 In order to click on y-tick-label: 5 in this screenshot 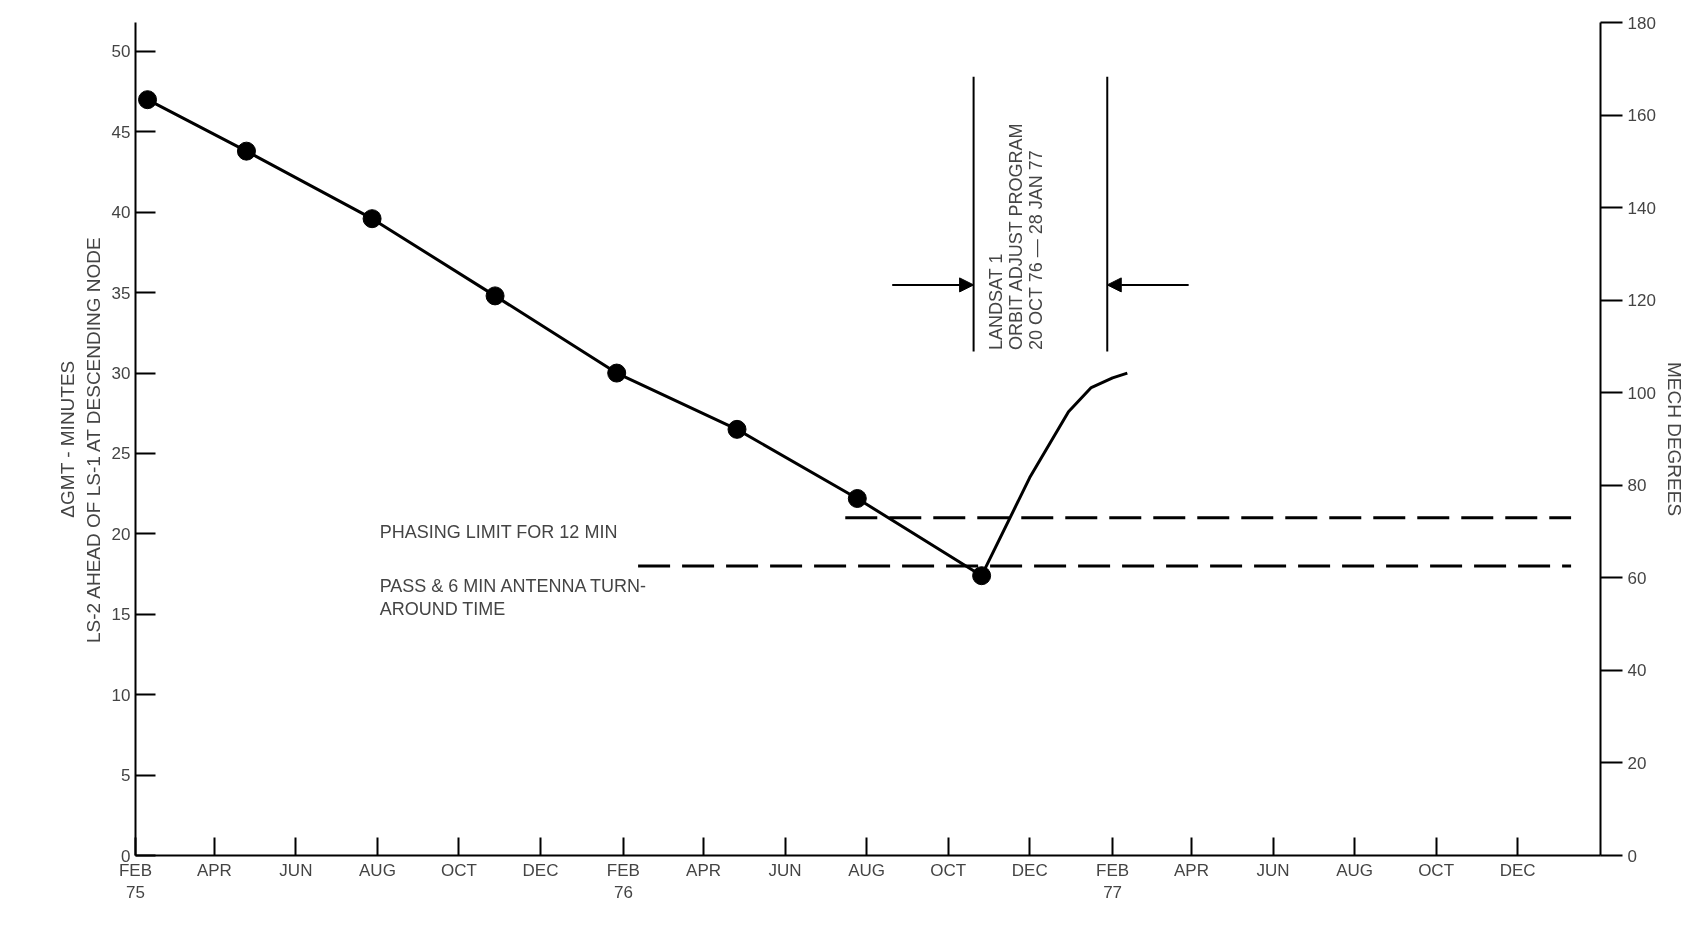, I will do `click(126, 776)`.